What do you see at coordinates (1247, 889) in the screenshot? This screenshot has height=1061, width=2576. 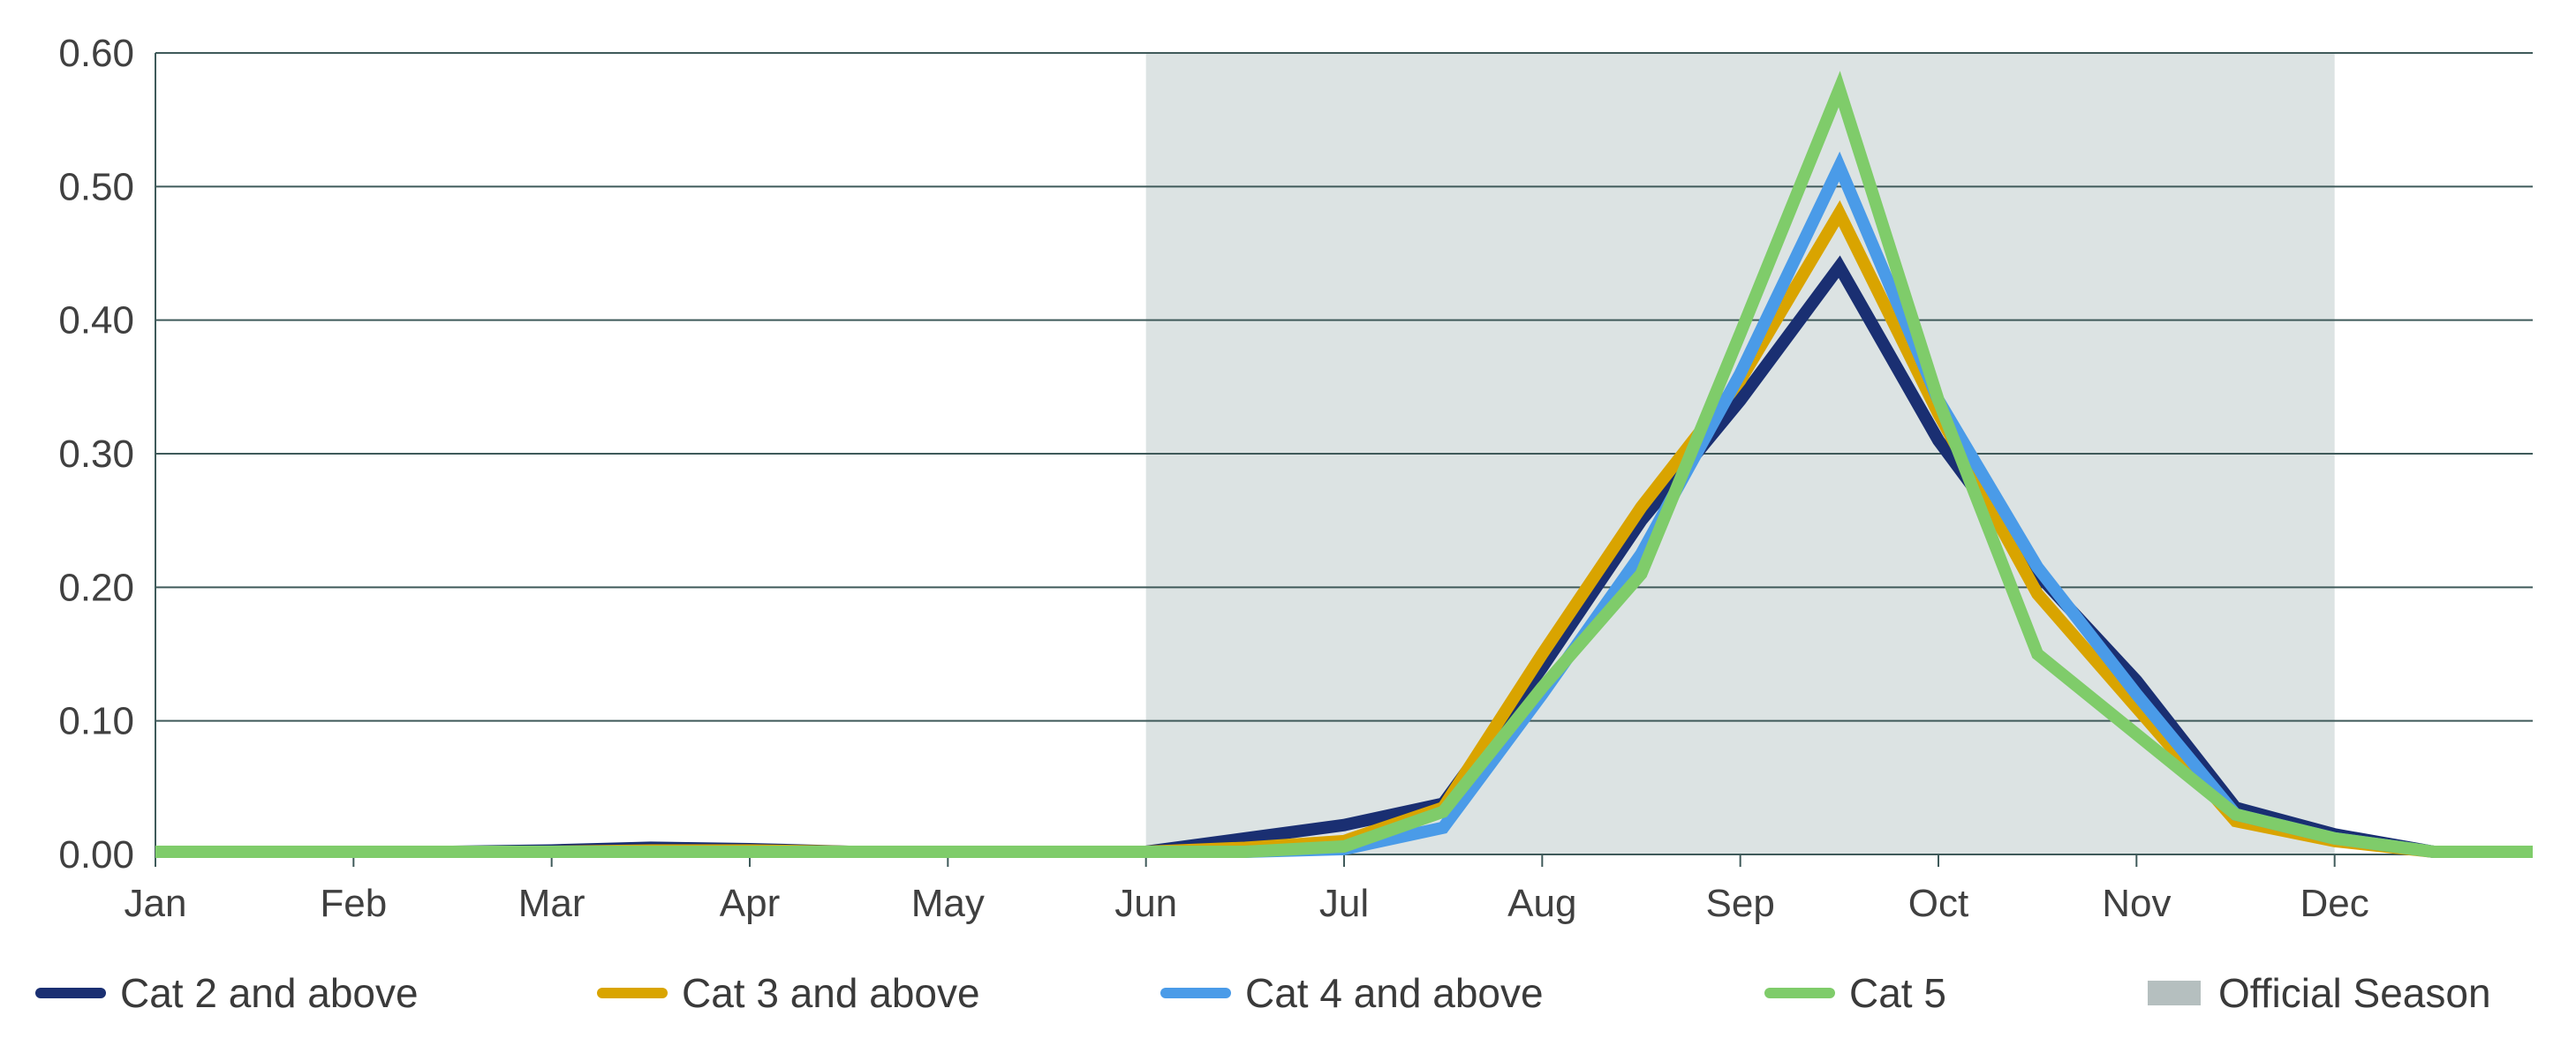 I see `x-axis-ticks: Jan Feb Mar Apr May Jun Jul Aug Sep Oct Nov Dec` at bounding box center [1247, 889].